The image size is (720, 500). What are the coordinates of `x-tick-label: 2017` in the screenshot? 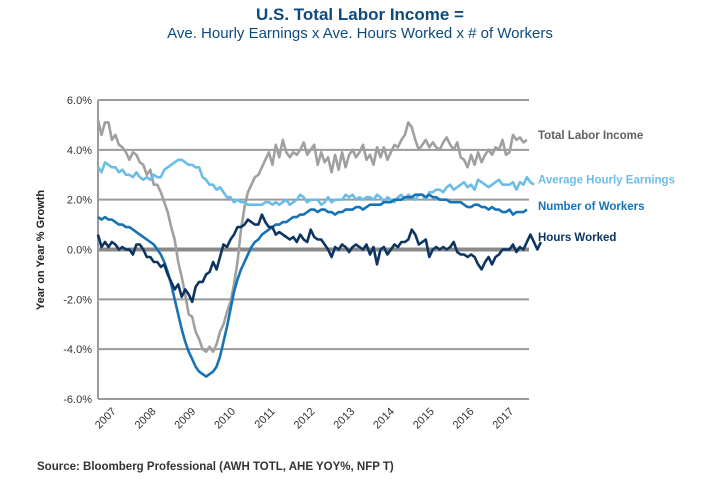 It's located at (503, 419).